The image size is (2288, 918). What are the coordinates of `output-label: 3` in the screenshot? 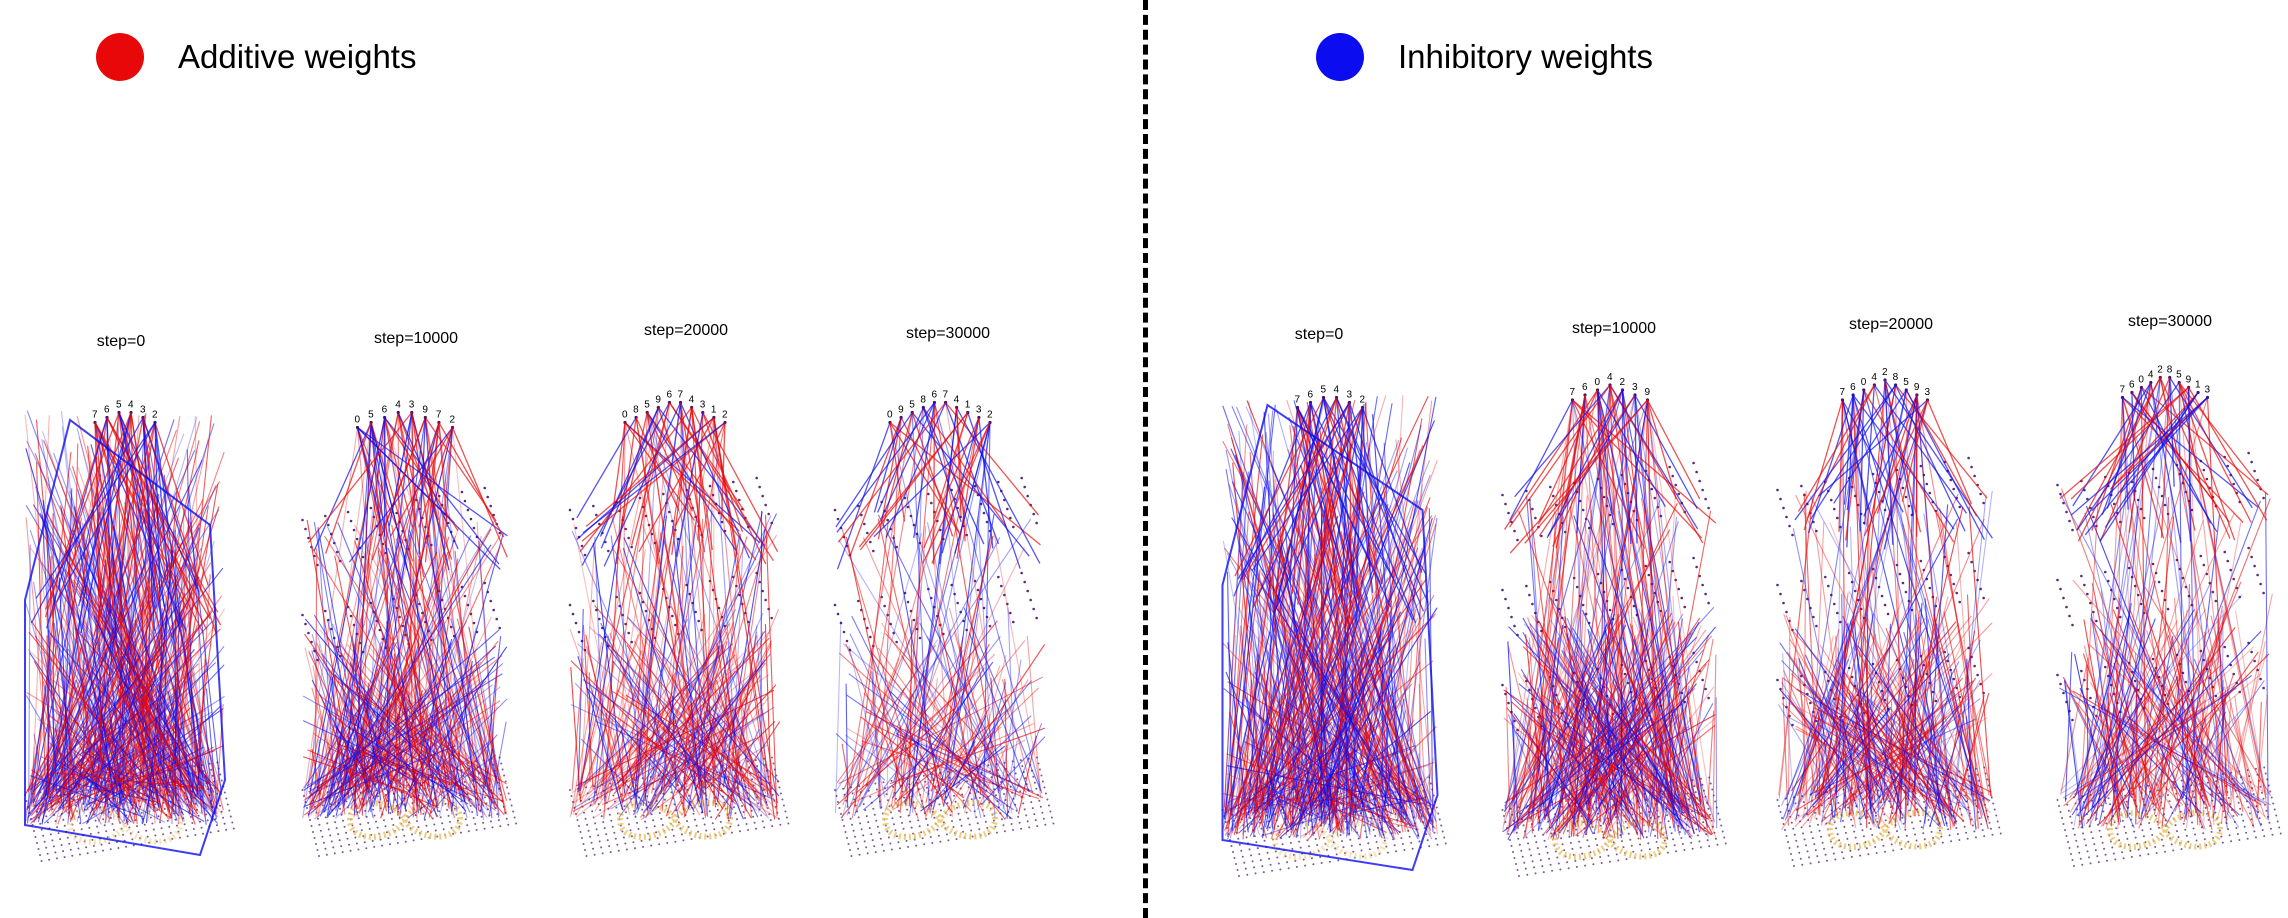 It's located at (979, 410).